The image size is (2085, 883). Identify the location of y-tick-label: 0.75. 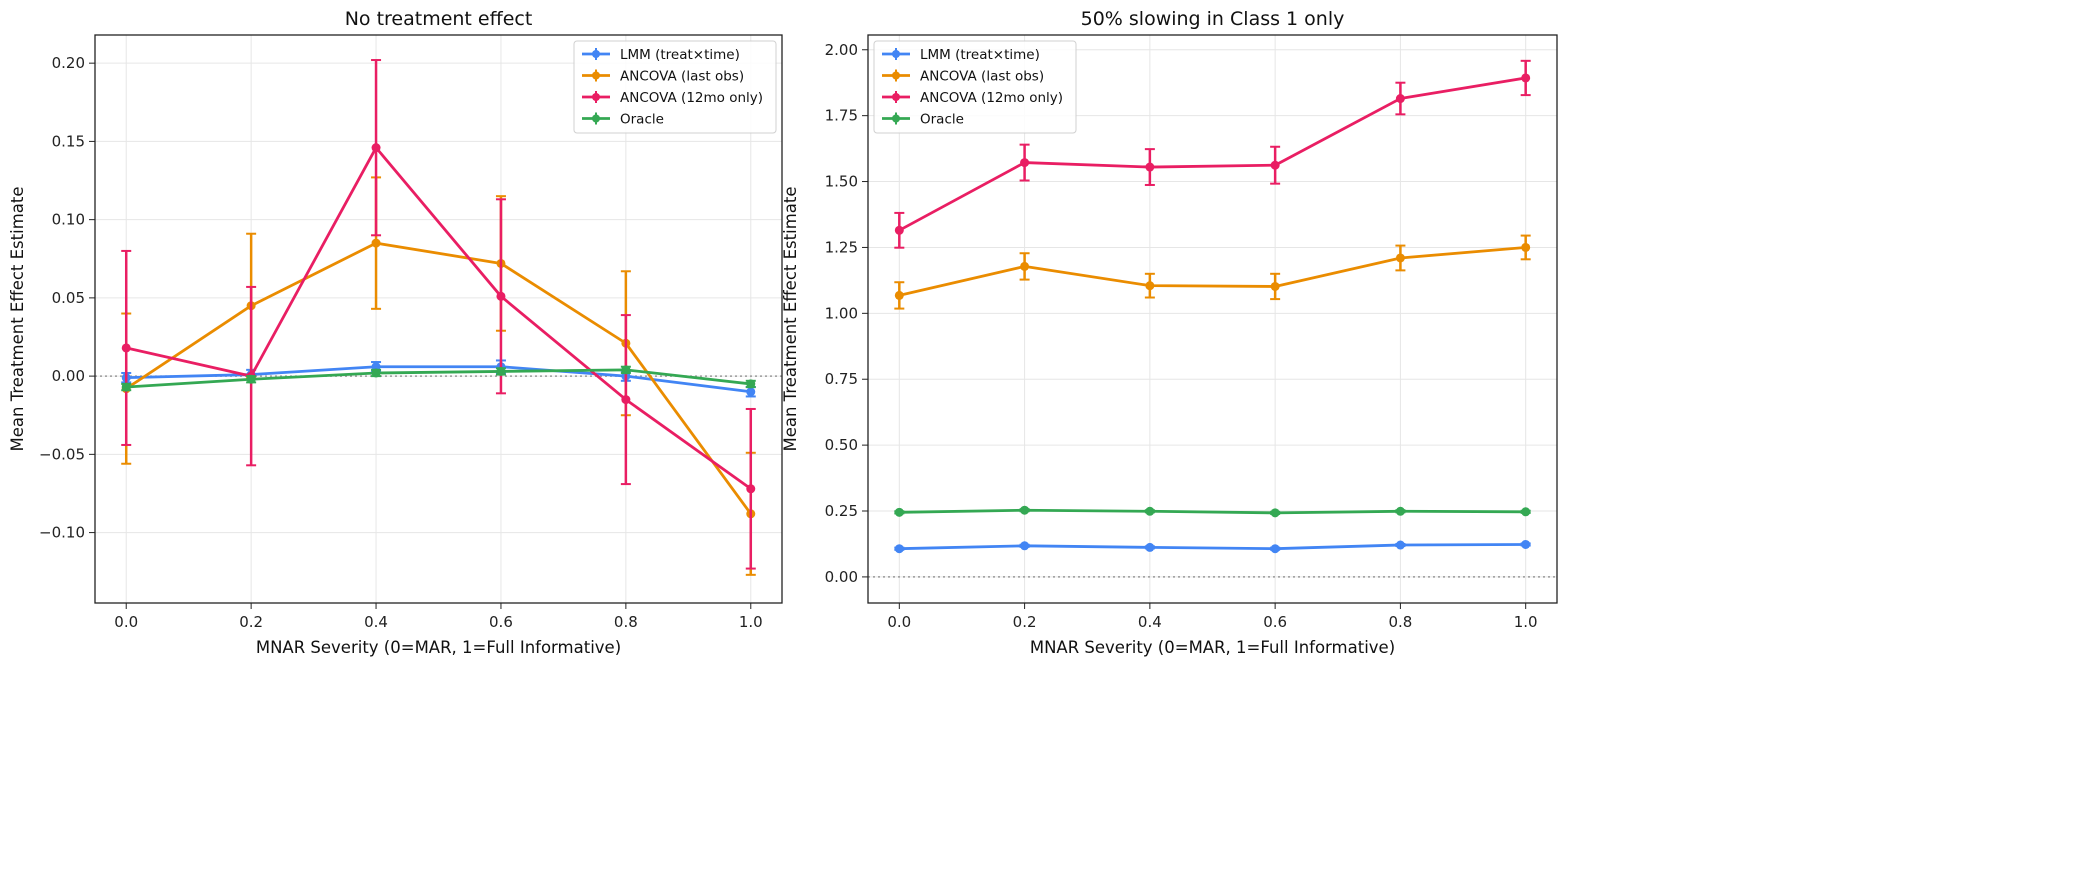
(841, 379).